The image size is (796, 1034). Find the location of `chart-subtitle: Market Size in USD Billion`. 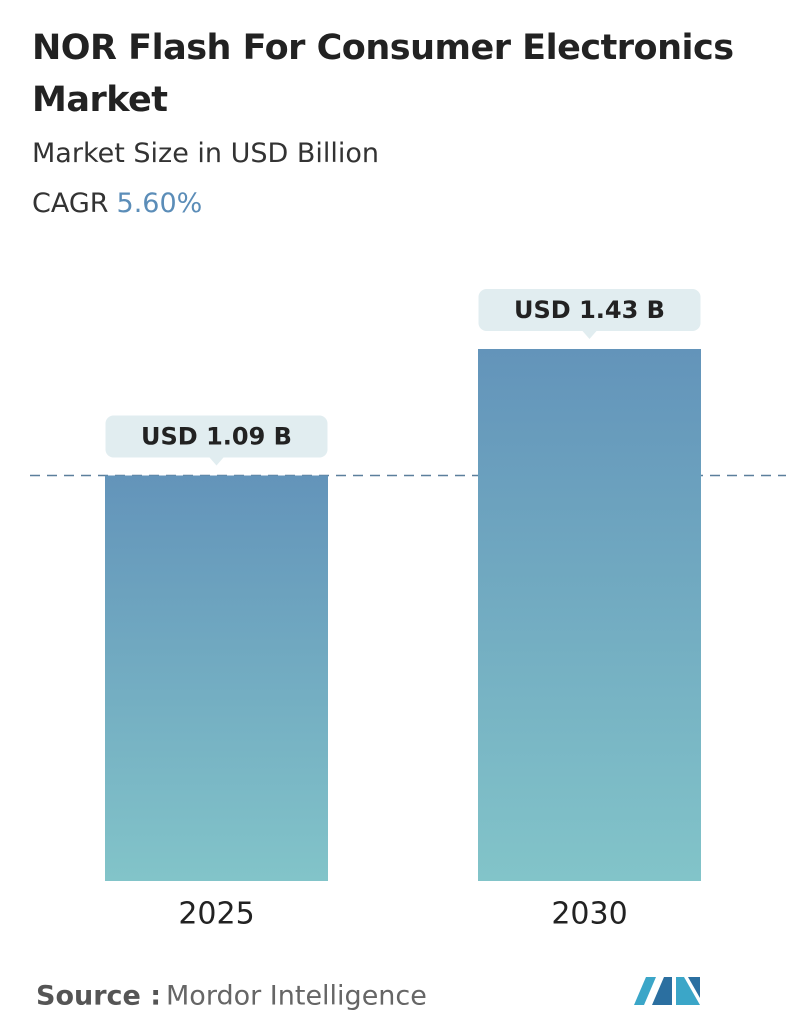

chart-subtitle: Market Size in USD Billion is located at coordinates (206, 153).